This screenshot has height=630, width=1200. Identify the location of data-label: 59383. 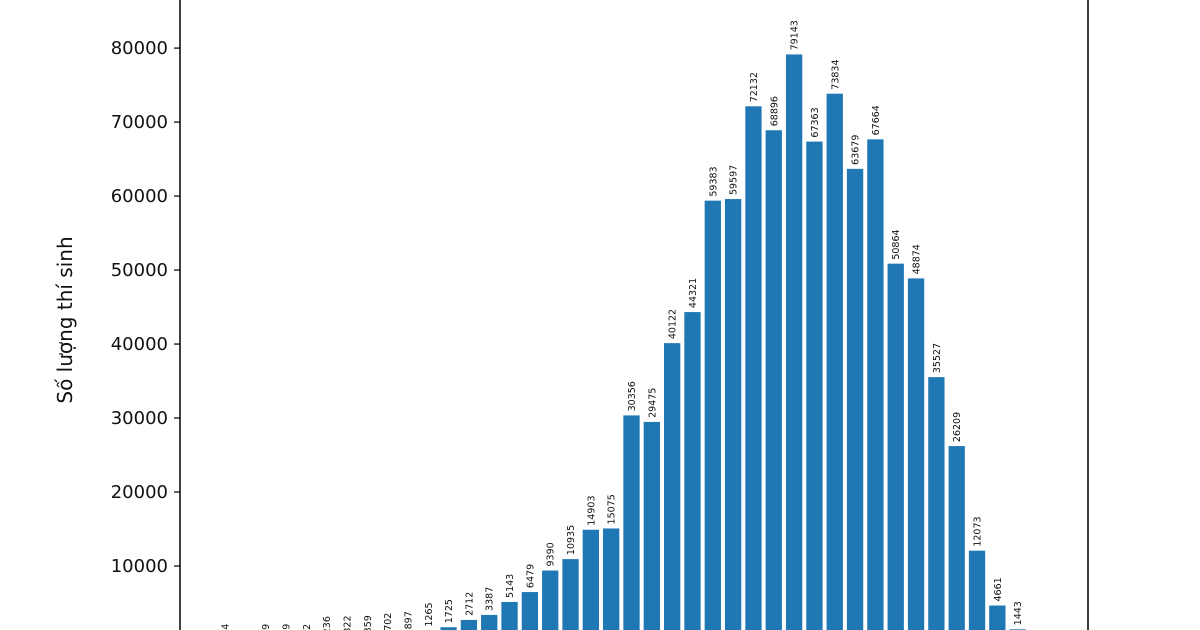
(713, 181).